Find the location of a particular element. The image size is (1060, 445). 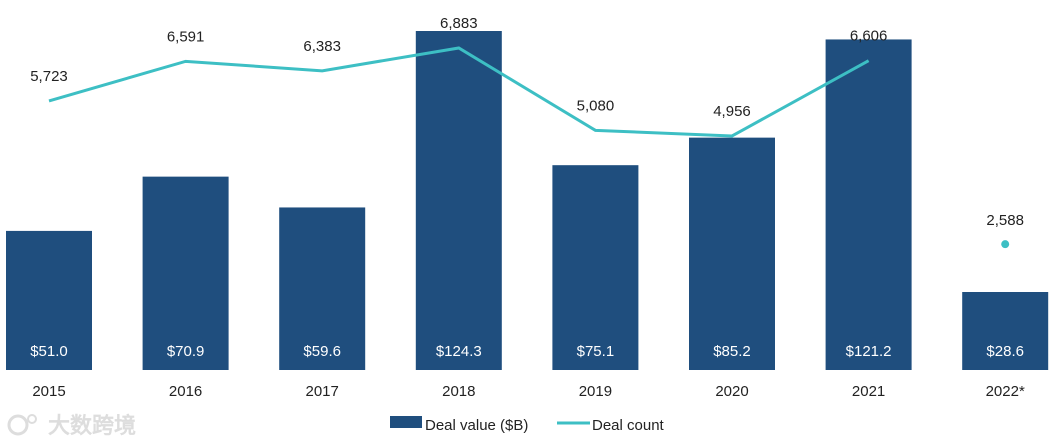

x-tick-label: 2021 is located at coordinates (868, 391).